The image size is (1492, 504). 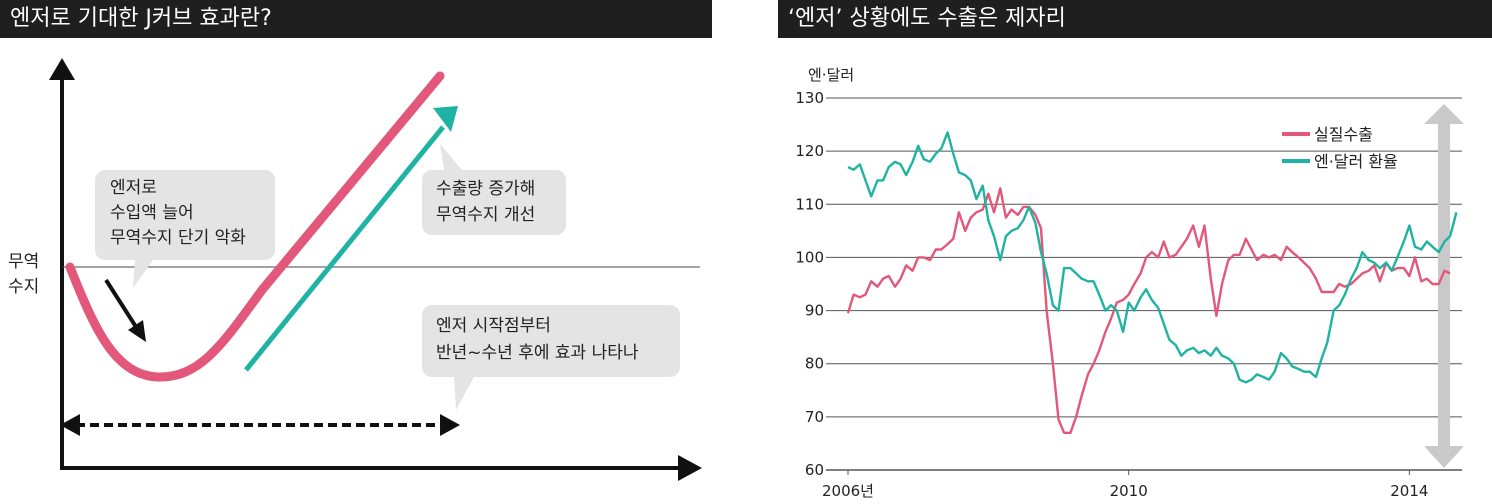 I want to click on y-tick-label: 70, so click(x=814, y=417).